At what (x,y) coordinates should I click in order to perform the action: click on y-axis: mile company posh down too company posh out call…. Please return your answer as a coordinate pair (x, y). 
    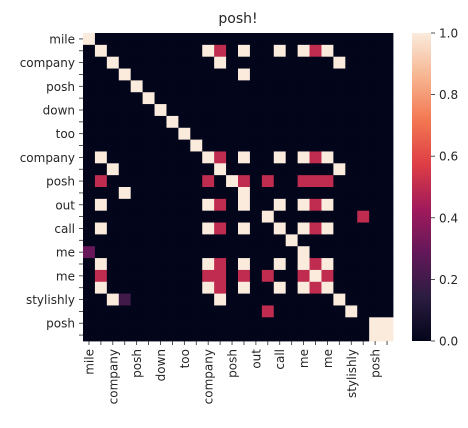
    Looking at the image, I should click on (51, 184).